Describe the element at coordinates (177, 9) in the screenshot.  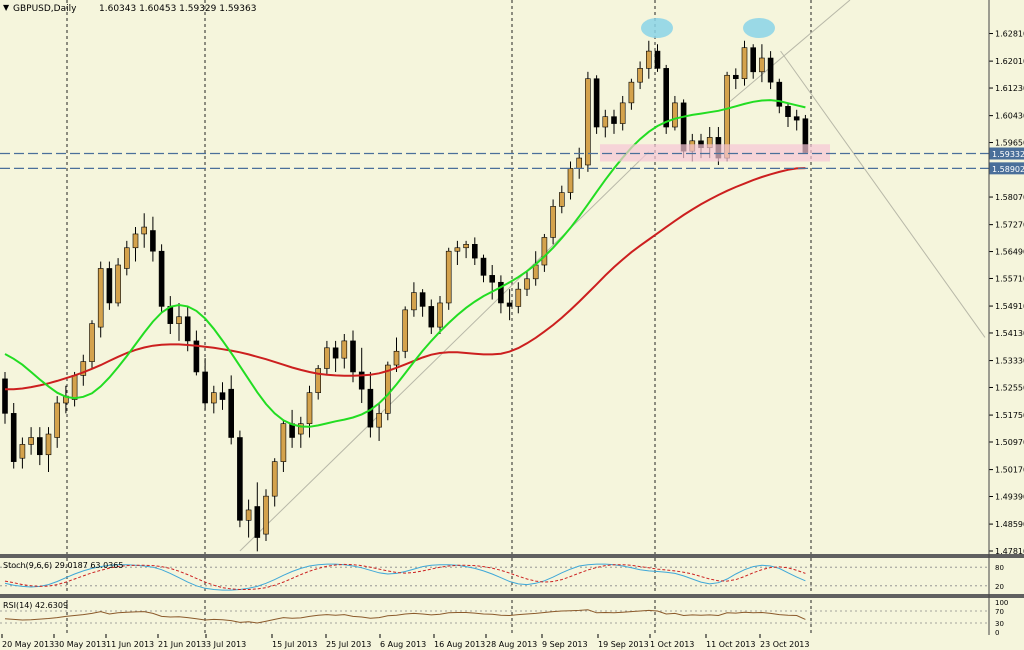
I see `chart-ohlc-label: 1.60343 1.60453 1.59329 1.59363` at that location.